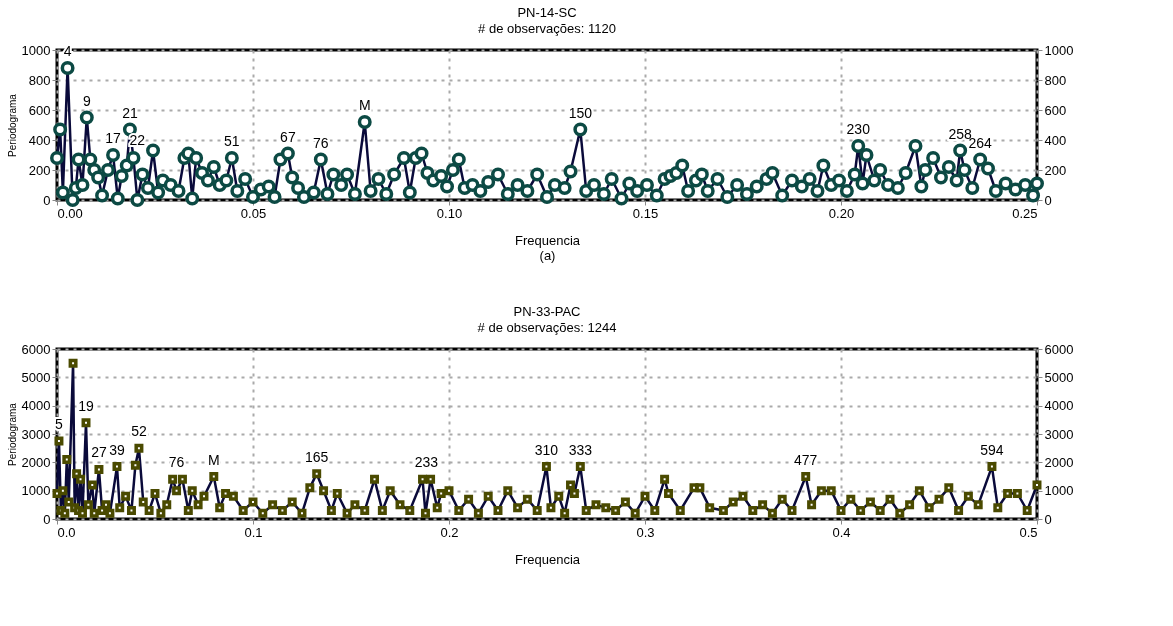 Image resolution: width=1173 pixels, height=626 pixels. I want to click on annotation: 21, so click(130, 112).